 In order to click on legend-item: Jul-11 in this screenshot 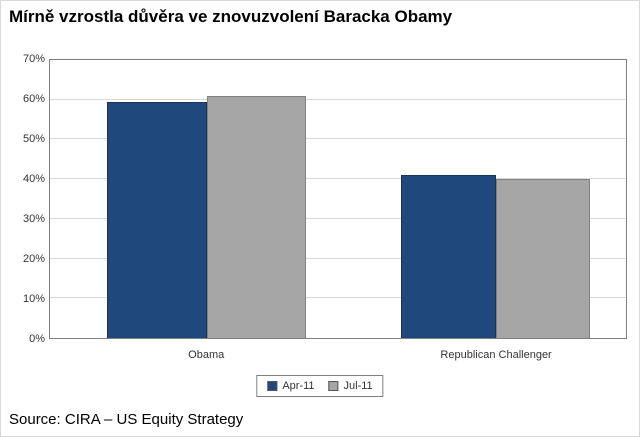, I will do `click(350, 386)`.